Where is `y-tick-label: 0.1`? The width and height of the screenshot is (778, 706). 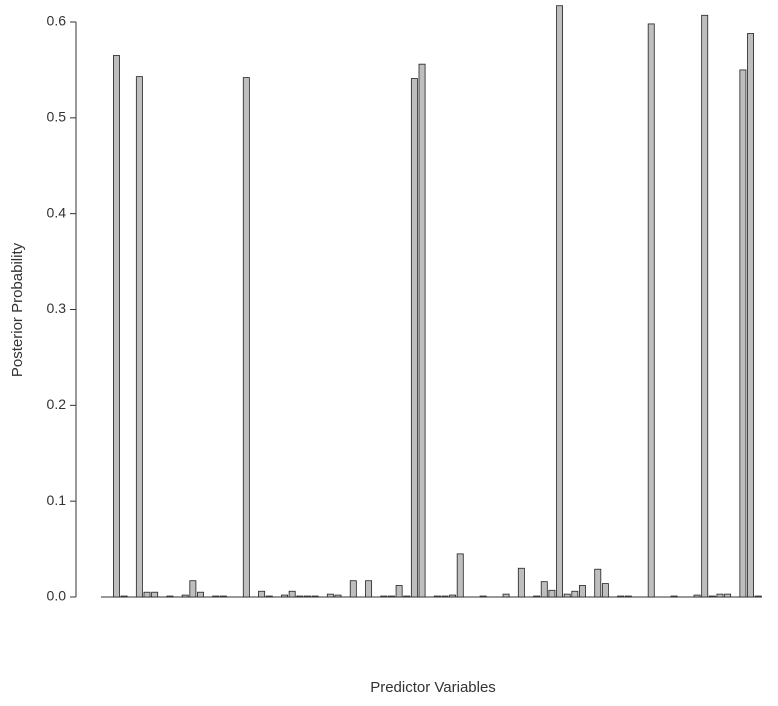 y-tick-label: 0.1 is located at coordinates (57, 500).